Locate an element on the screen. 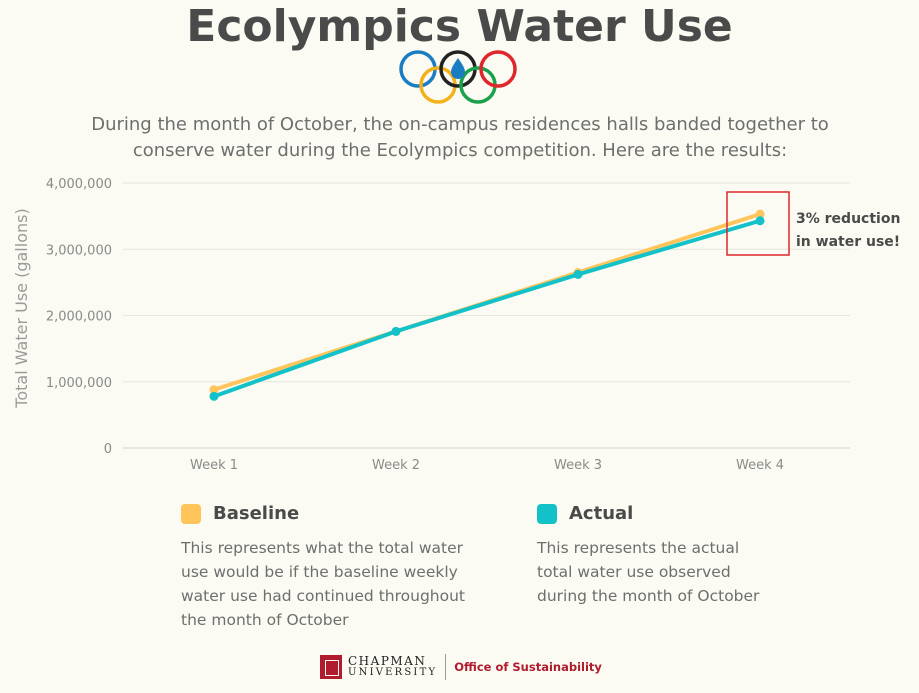  y-tick-label: 0 is located at coordinates (108, 449).